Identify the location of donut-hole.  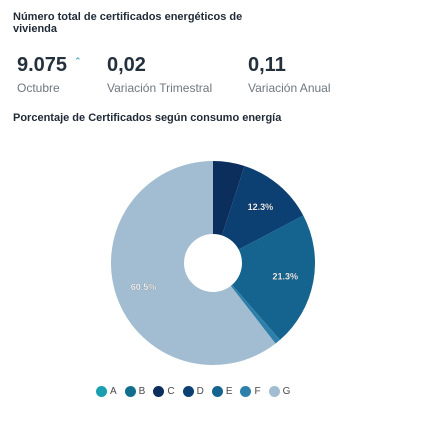
(213, 263).